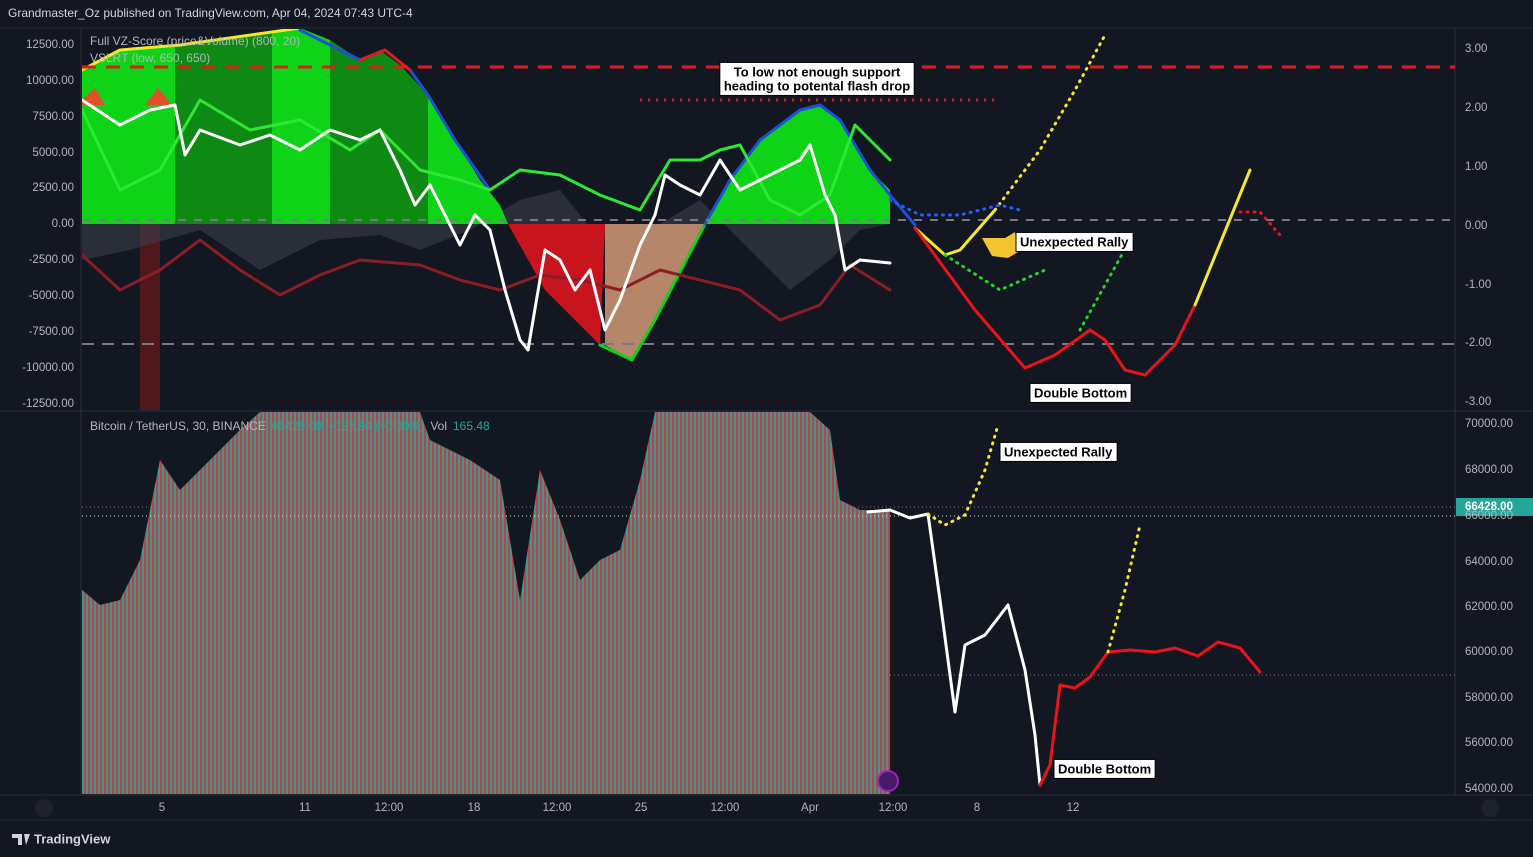 This screenshot has width=1533, height=857. I want to click on price-axis-label: 56000.00, so click(1489, 743).